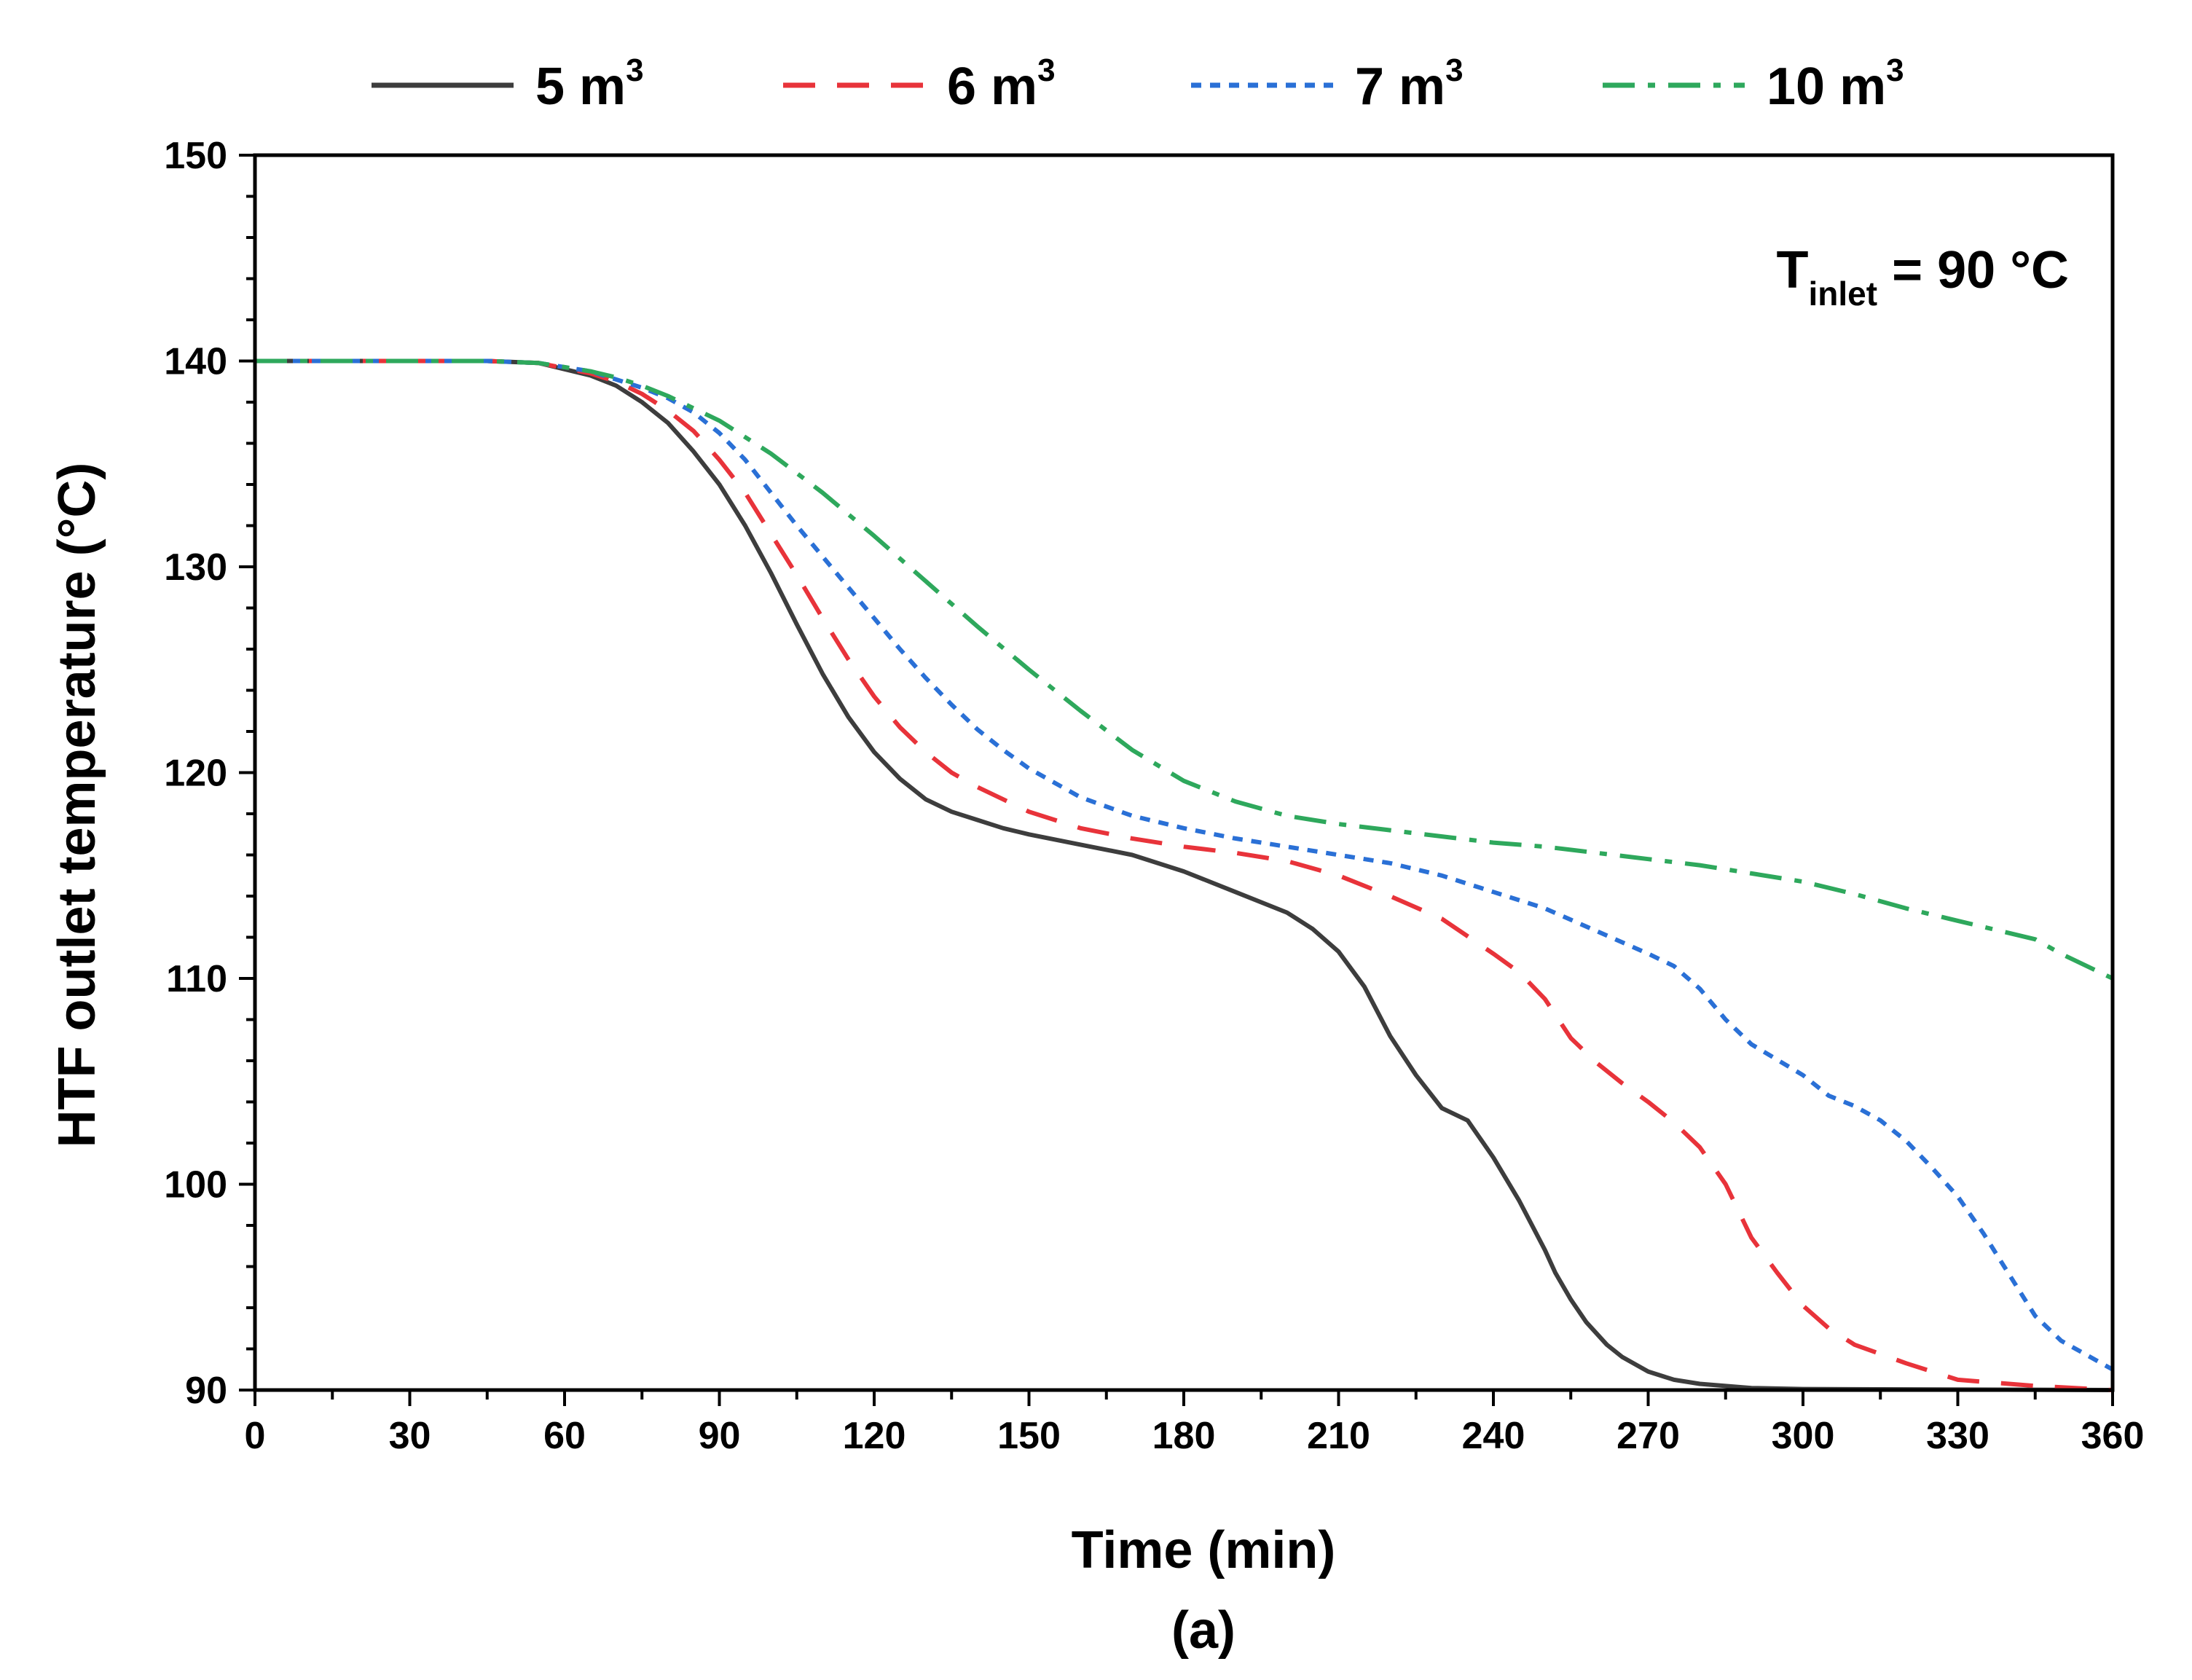  Describe the element at coordinates (1803, 1436) in the screenshot. I see `x-tick-label: 300` at that location.